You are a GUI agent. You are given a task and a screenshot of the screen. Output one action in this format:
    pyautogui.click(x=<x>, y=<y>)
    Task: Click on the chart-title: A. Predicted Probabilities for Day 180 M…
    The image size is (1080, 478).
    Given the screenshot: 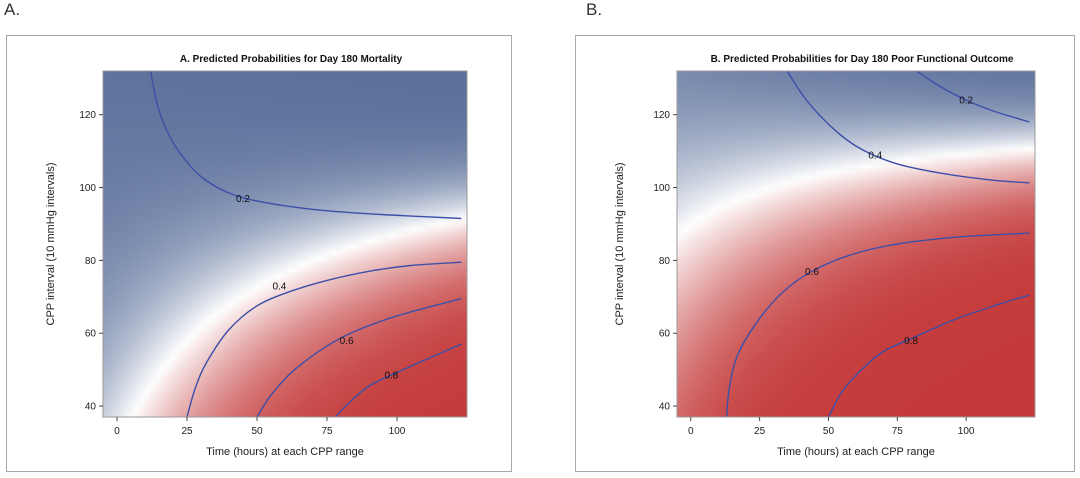 What is the action you would take?
    pyautogui.click(x=291, y=59)
    